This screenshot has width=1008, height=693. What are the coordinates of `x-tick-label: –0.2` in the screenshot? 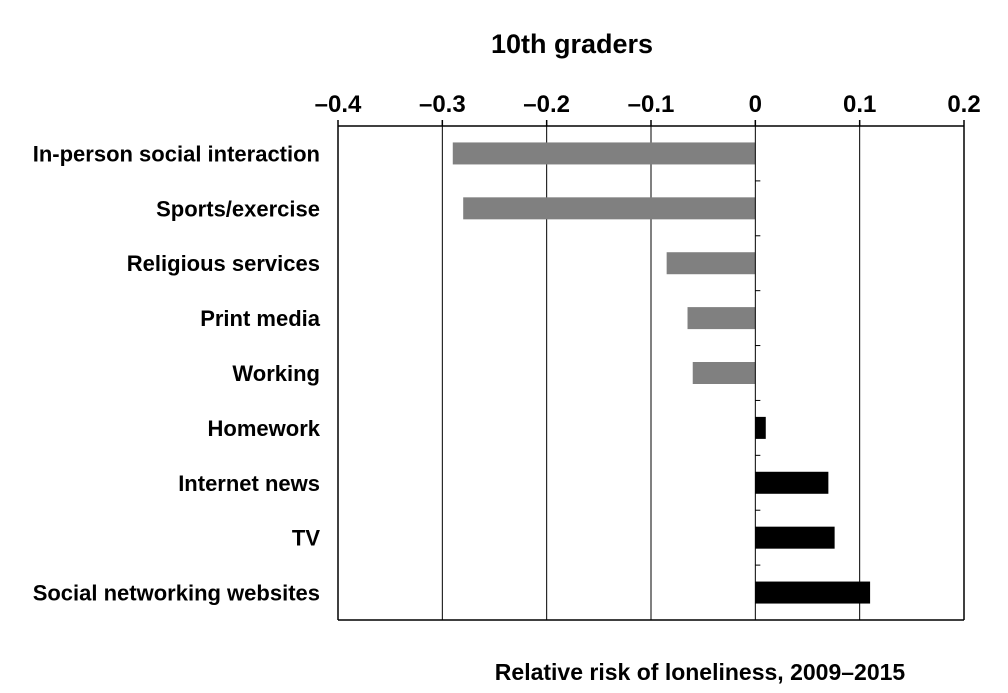 It's located at (546, 104).